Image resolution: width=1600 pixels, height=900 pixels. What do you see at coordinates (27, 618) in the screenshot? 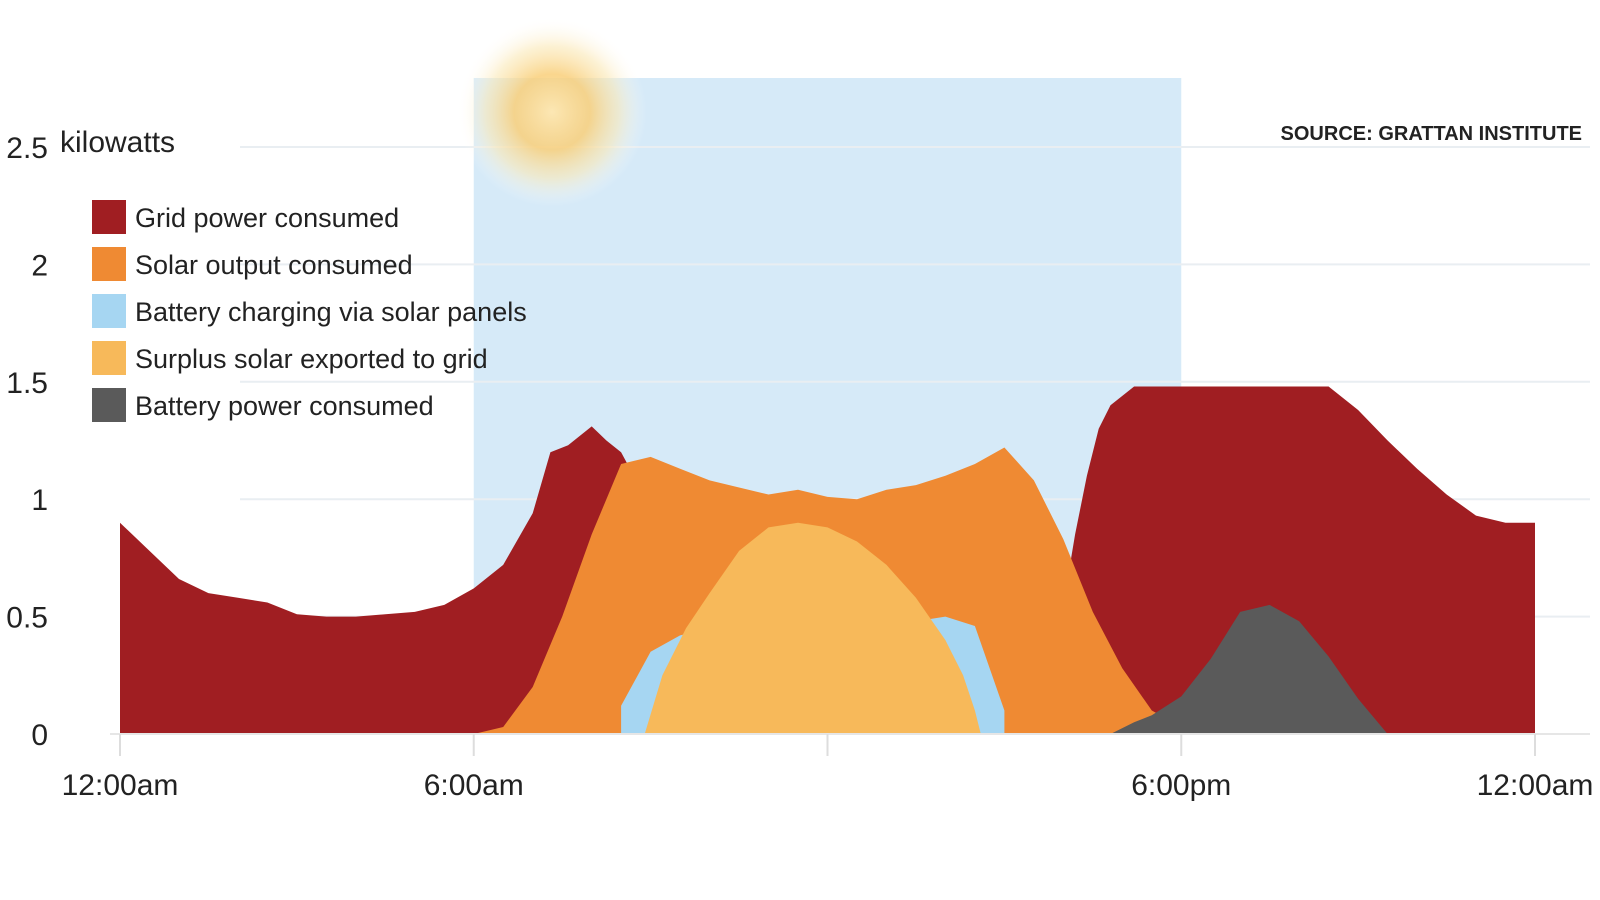
I see `y-tick-label: 0.5` at bounding box center [27, 618].